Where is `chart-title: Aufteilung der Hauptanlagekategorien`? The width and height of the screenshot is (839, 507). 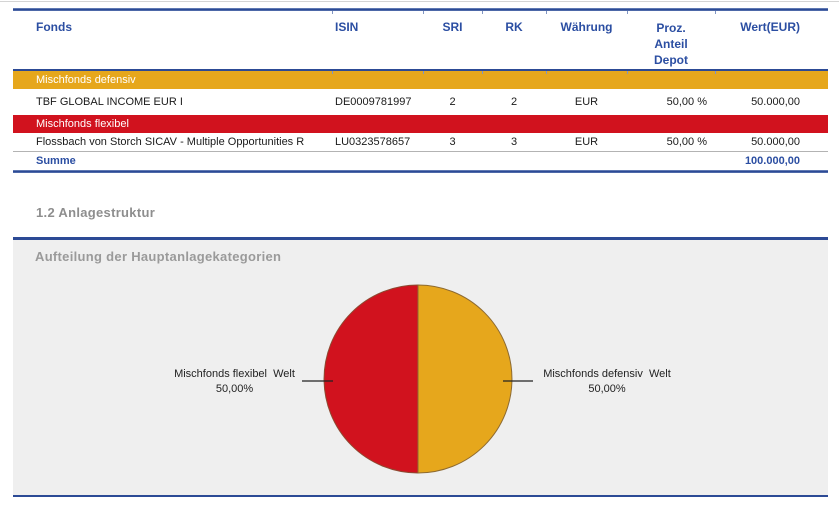 chart-title: Aufteilung der Hauptanlagekategorien is located at coordinates (158, 256).